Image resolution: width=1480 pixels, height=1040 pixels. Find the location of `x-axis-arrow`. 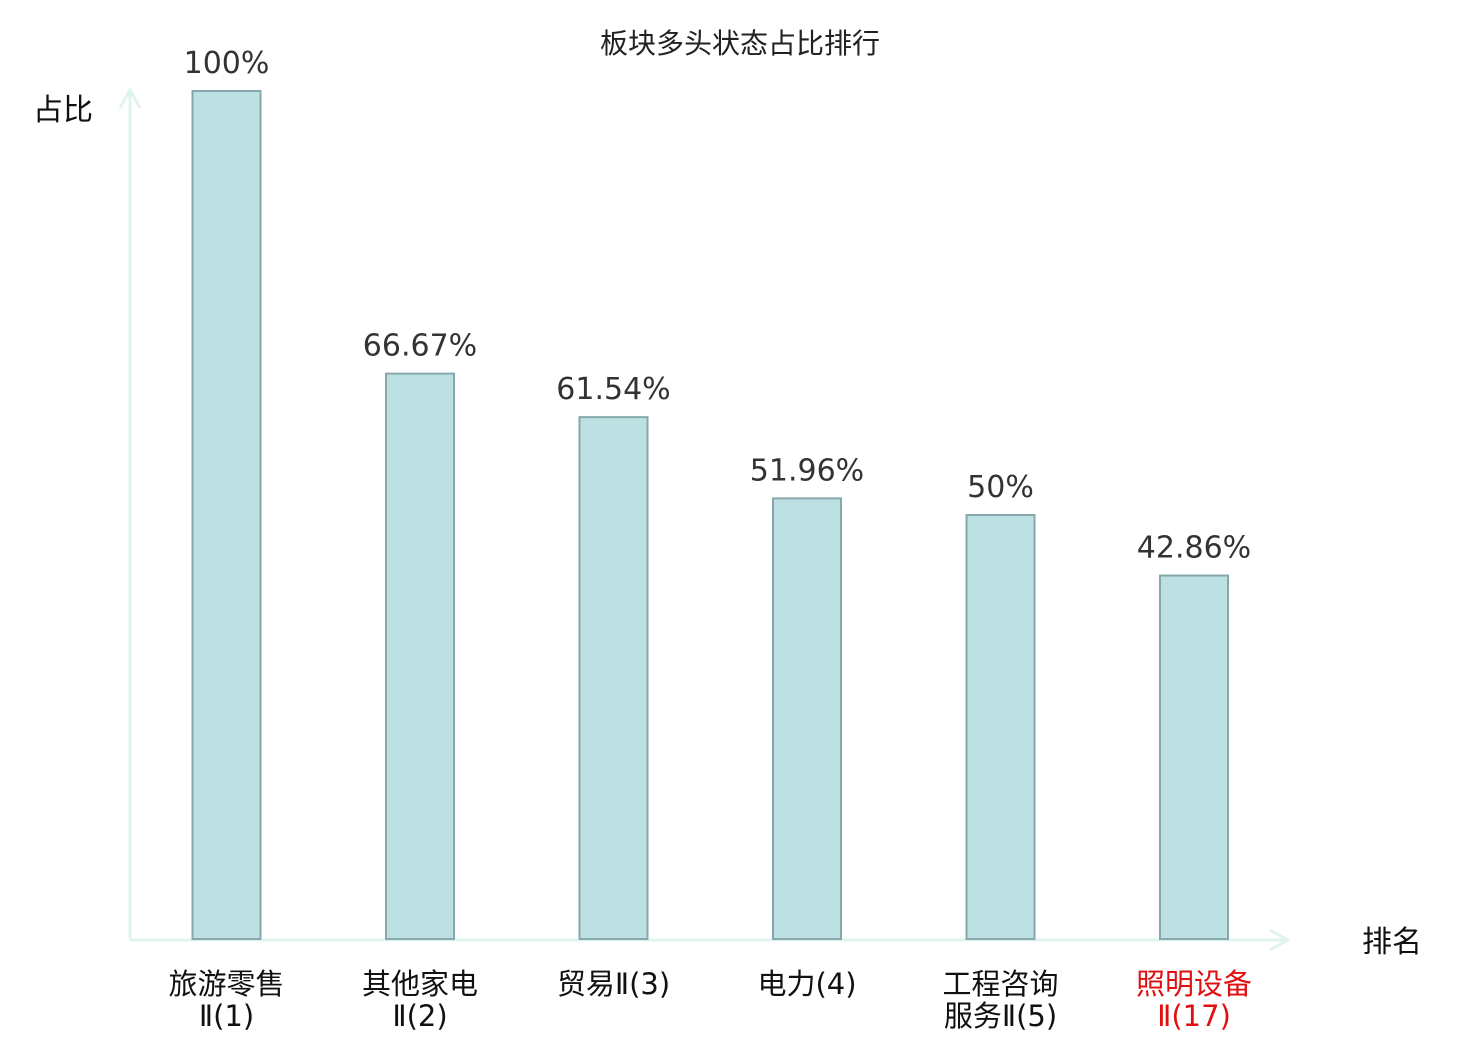

x-axis-arrow is located at coordinates (1280, 940).